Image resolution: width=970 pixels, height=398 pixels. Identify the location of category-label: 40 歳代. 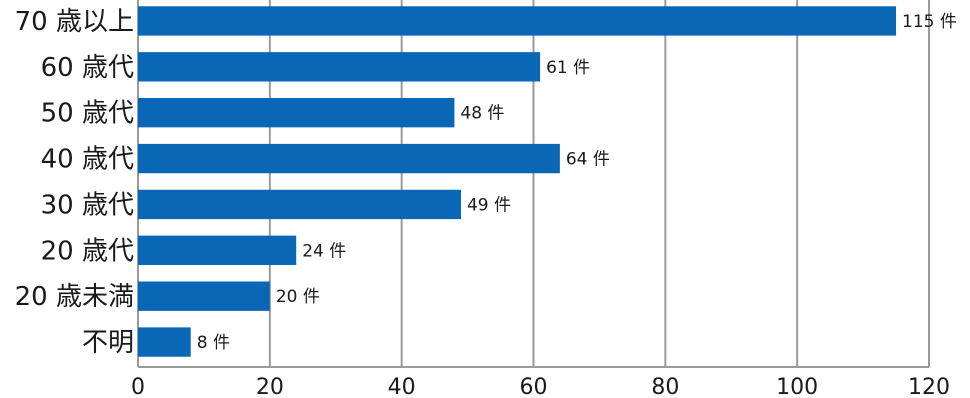
(87, 160).